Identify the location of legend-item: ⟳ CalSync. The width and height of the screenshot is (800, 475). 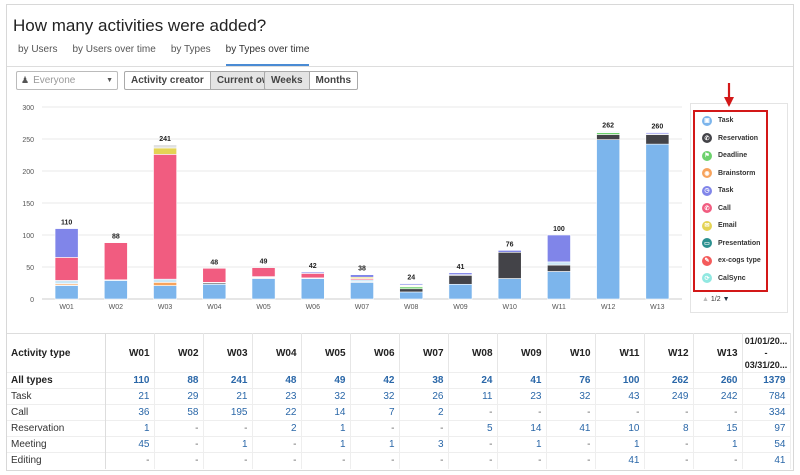
(730, 279).